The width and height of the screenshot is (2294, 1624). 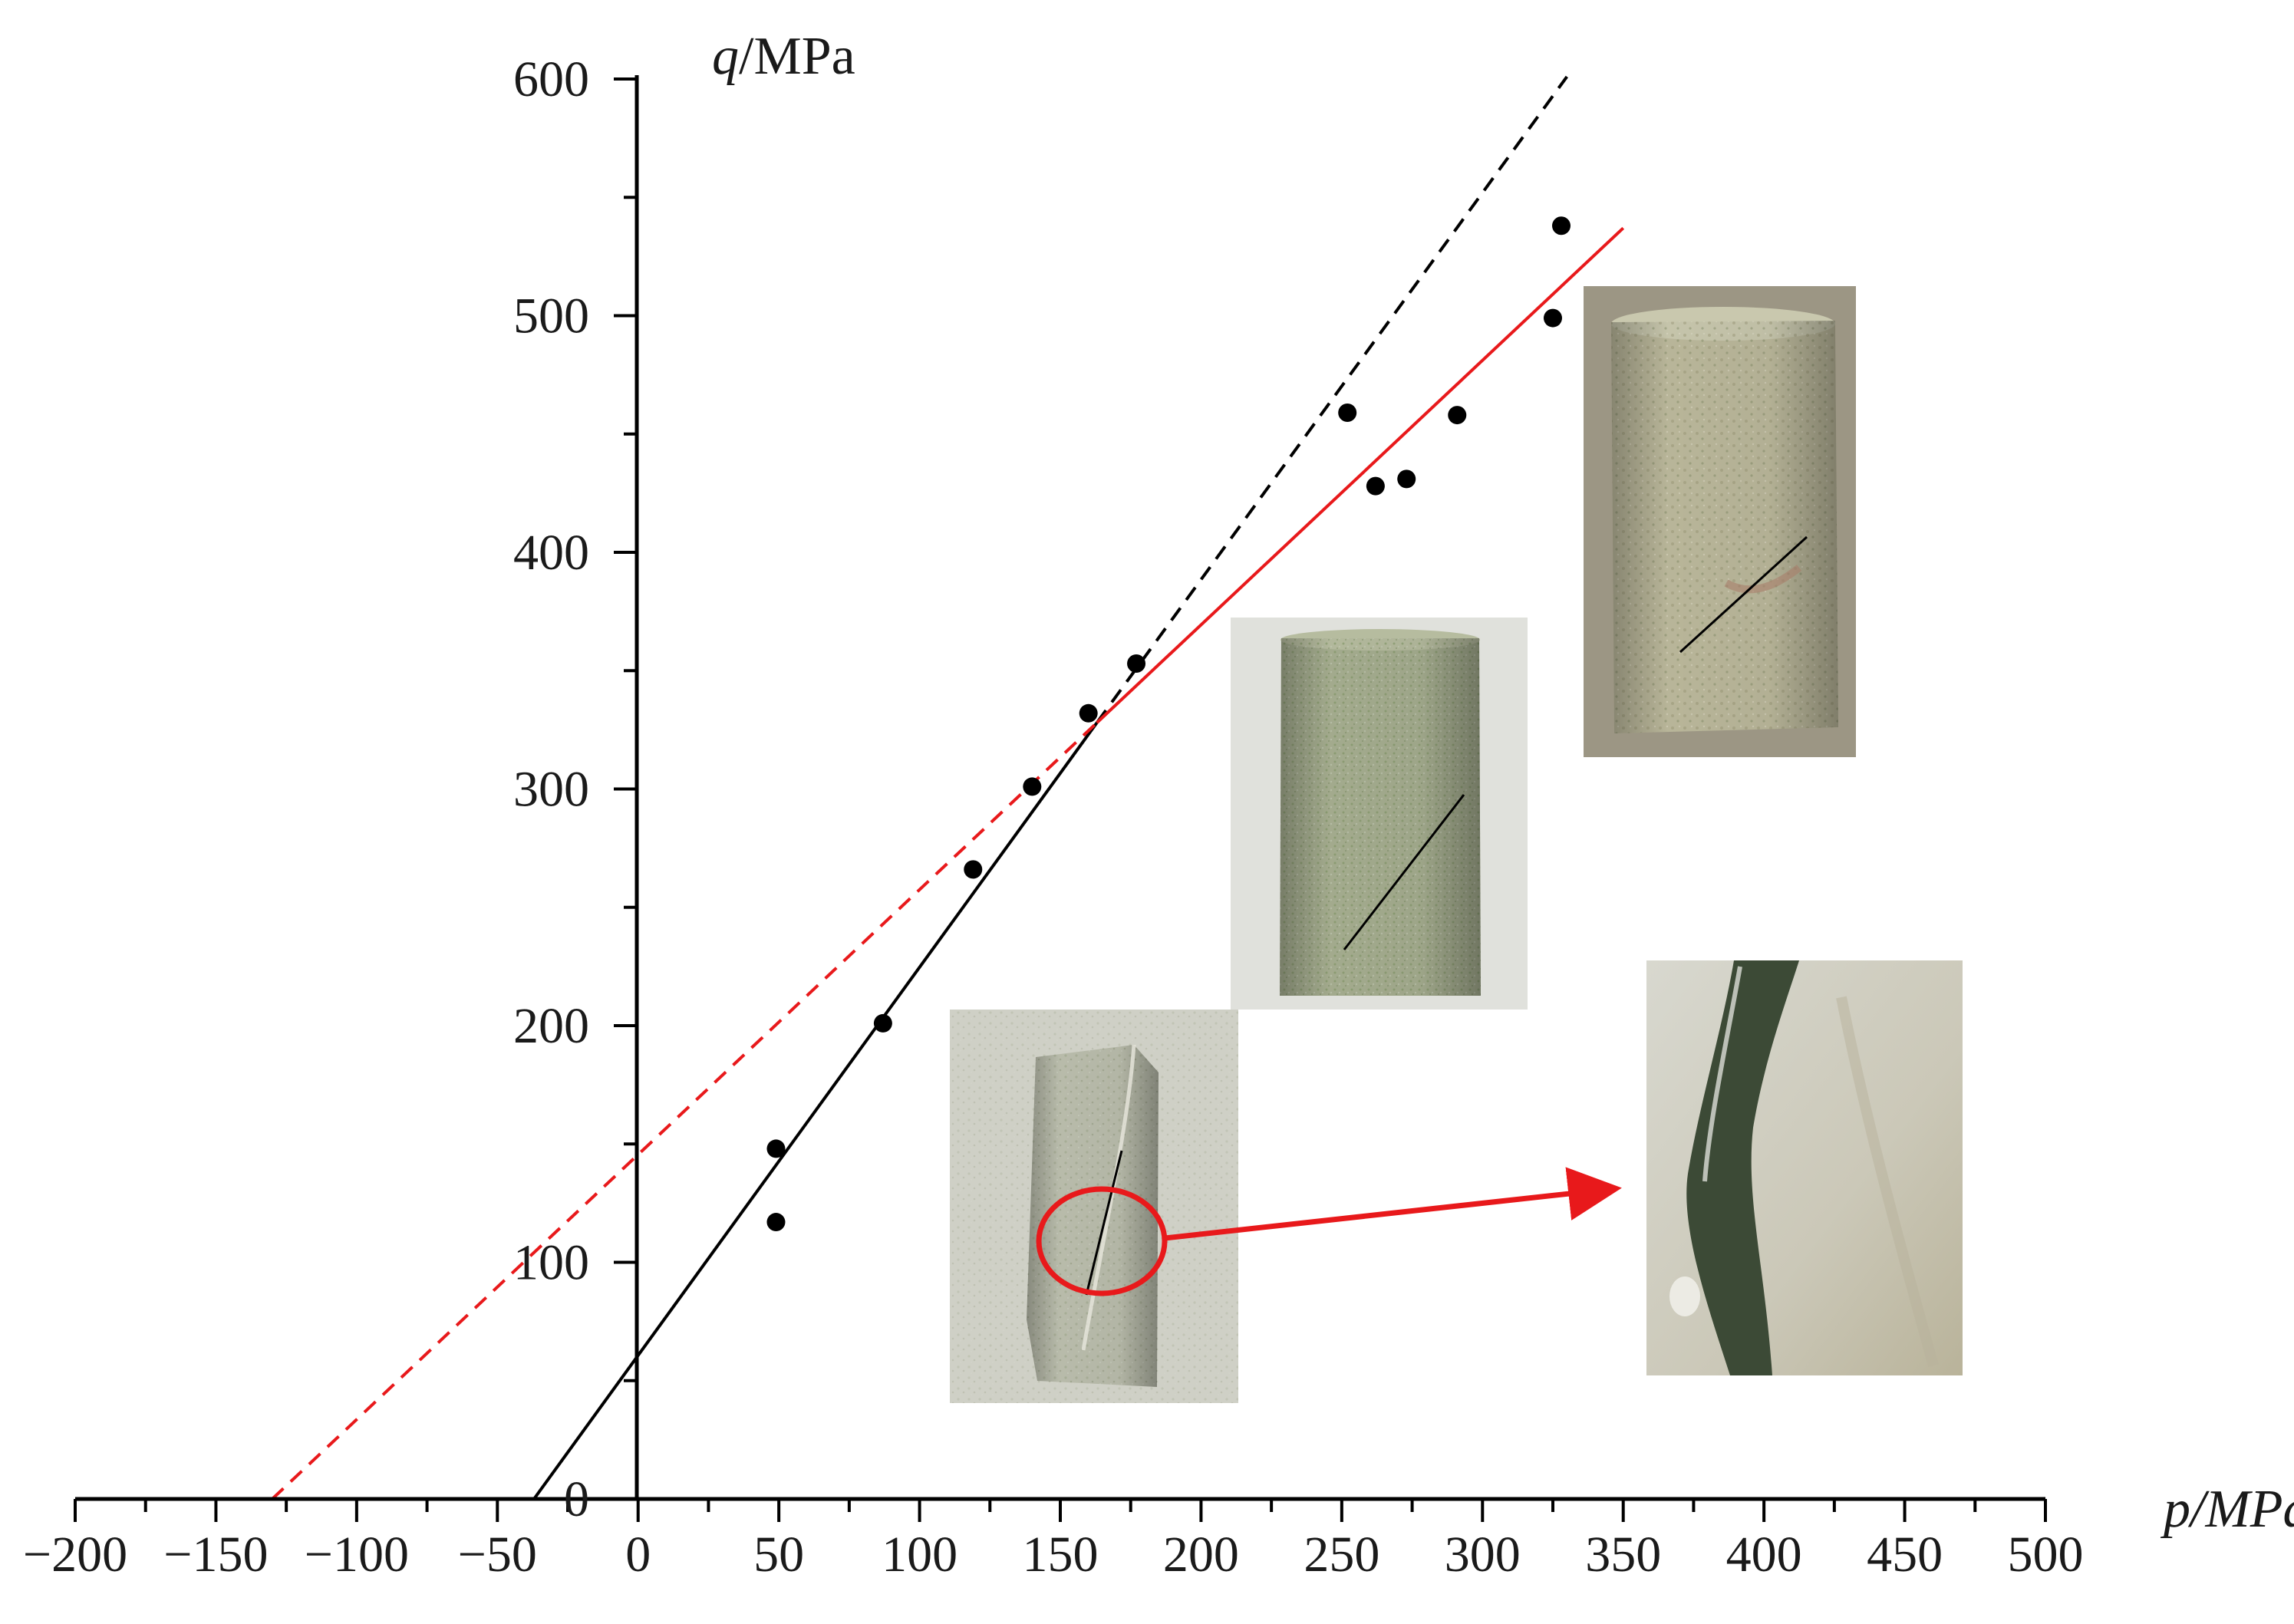 What do you see at coordinates (797, 56) in the screenshot?
I see `y-axis-unit: /MPa` at bounding box center [797, 56].